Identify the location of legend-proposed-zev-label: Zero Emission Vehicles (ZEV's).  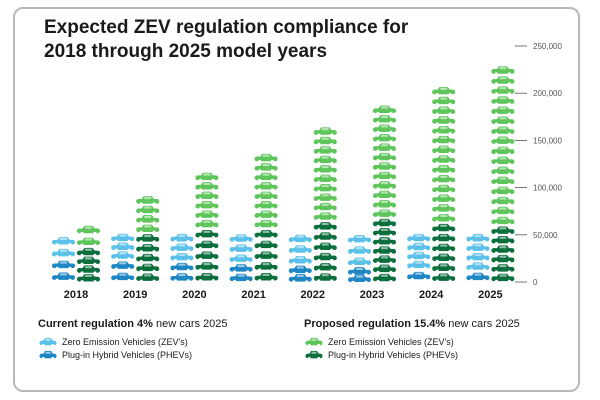
(391, 342).